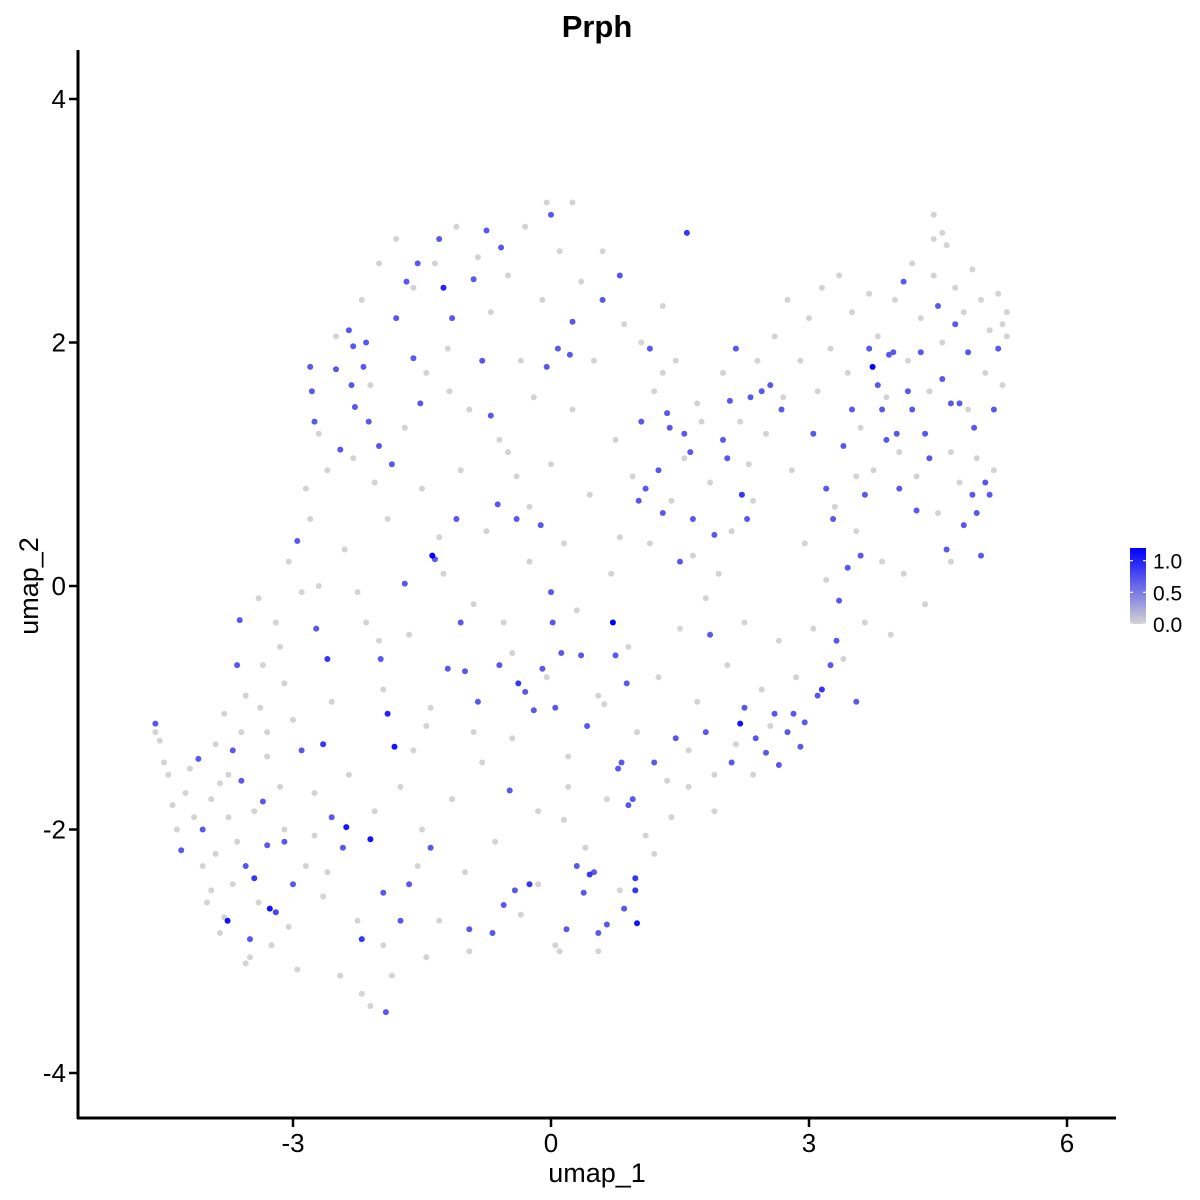 Image resolution: width=1200 pixels, height=1200 pixels. Describe the element at coordinates (551, 1143) in the screenshot. I see `x-tick-label: 0` at that location.